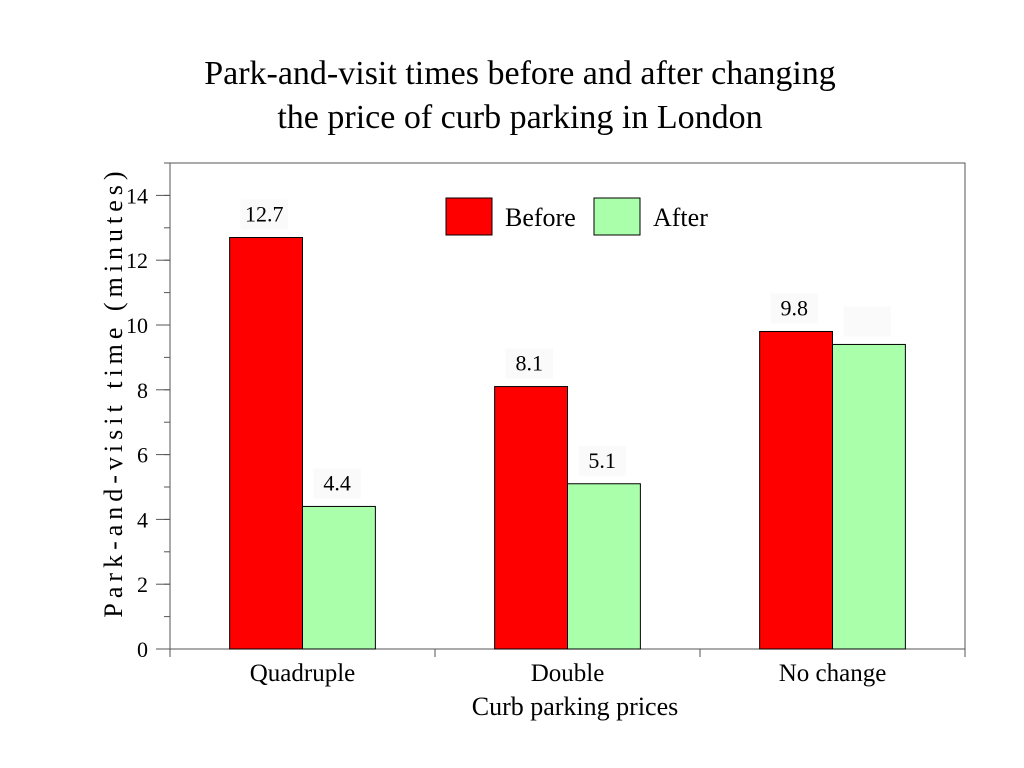 The image size is (1024, 768). Describe the element at coordinates (142, 519) in the screenshot. I see `y-tick-label: 4` at that location.